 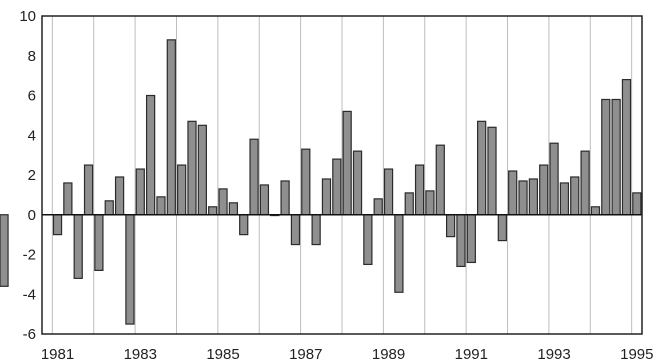 What do you see at coordinates (32, 56) in the screenshot?
I see `y-tick-label: 8` at bounding box center [32, 56].